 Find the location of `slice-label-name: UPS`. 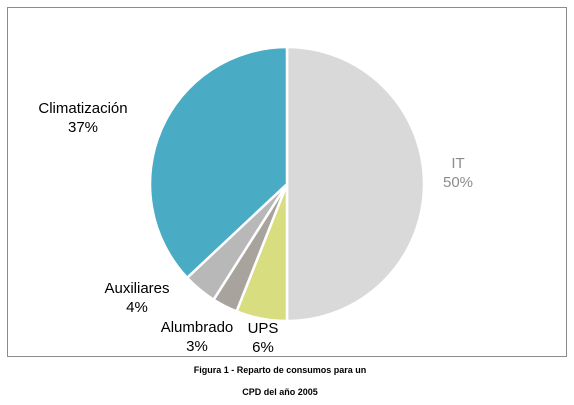

slice-label-name: UPS is located at coordinates (263, 328).